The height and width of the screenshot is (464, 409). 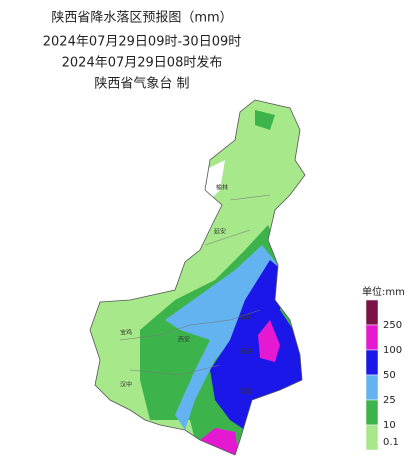 What do you see at coordinates (215, 182) in the screenshot?
I see `no-rain` at bounding box center [215, 182].